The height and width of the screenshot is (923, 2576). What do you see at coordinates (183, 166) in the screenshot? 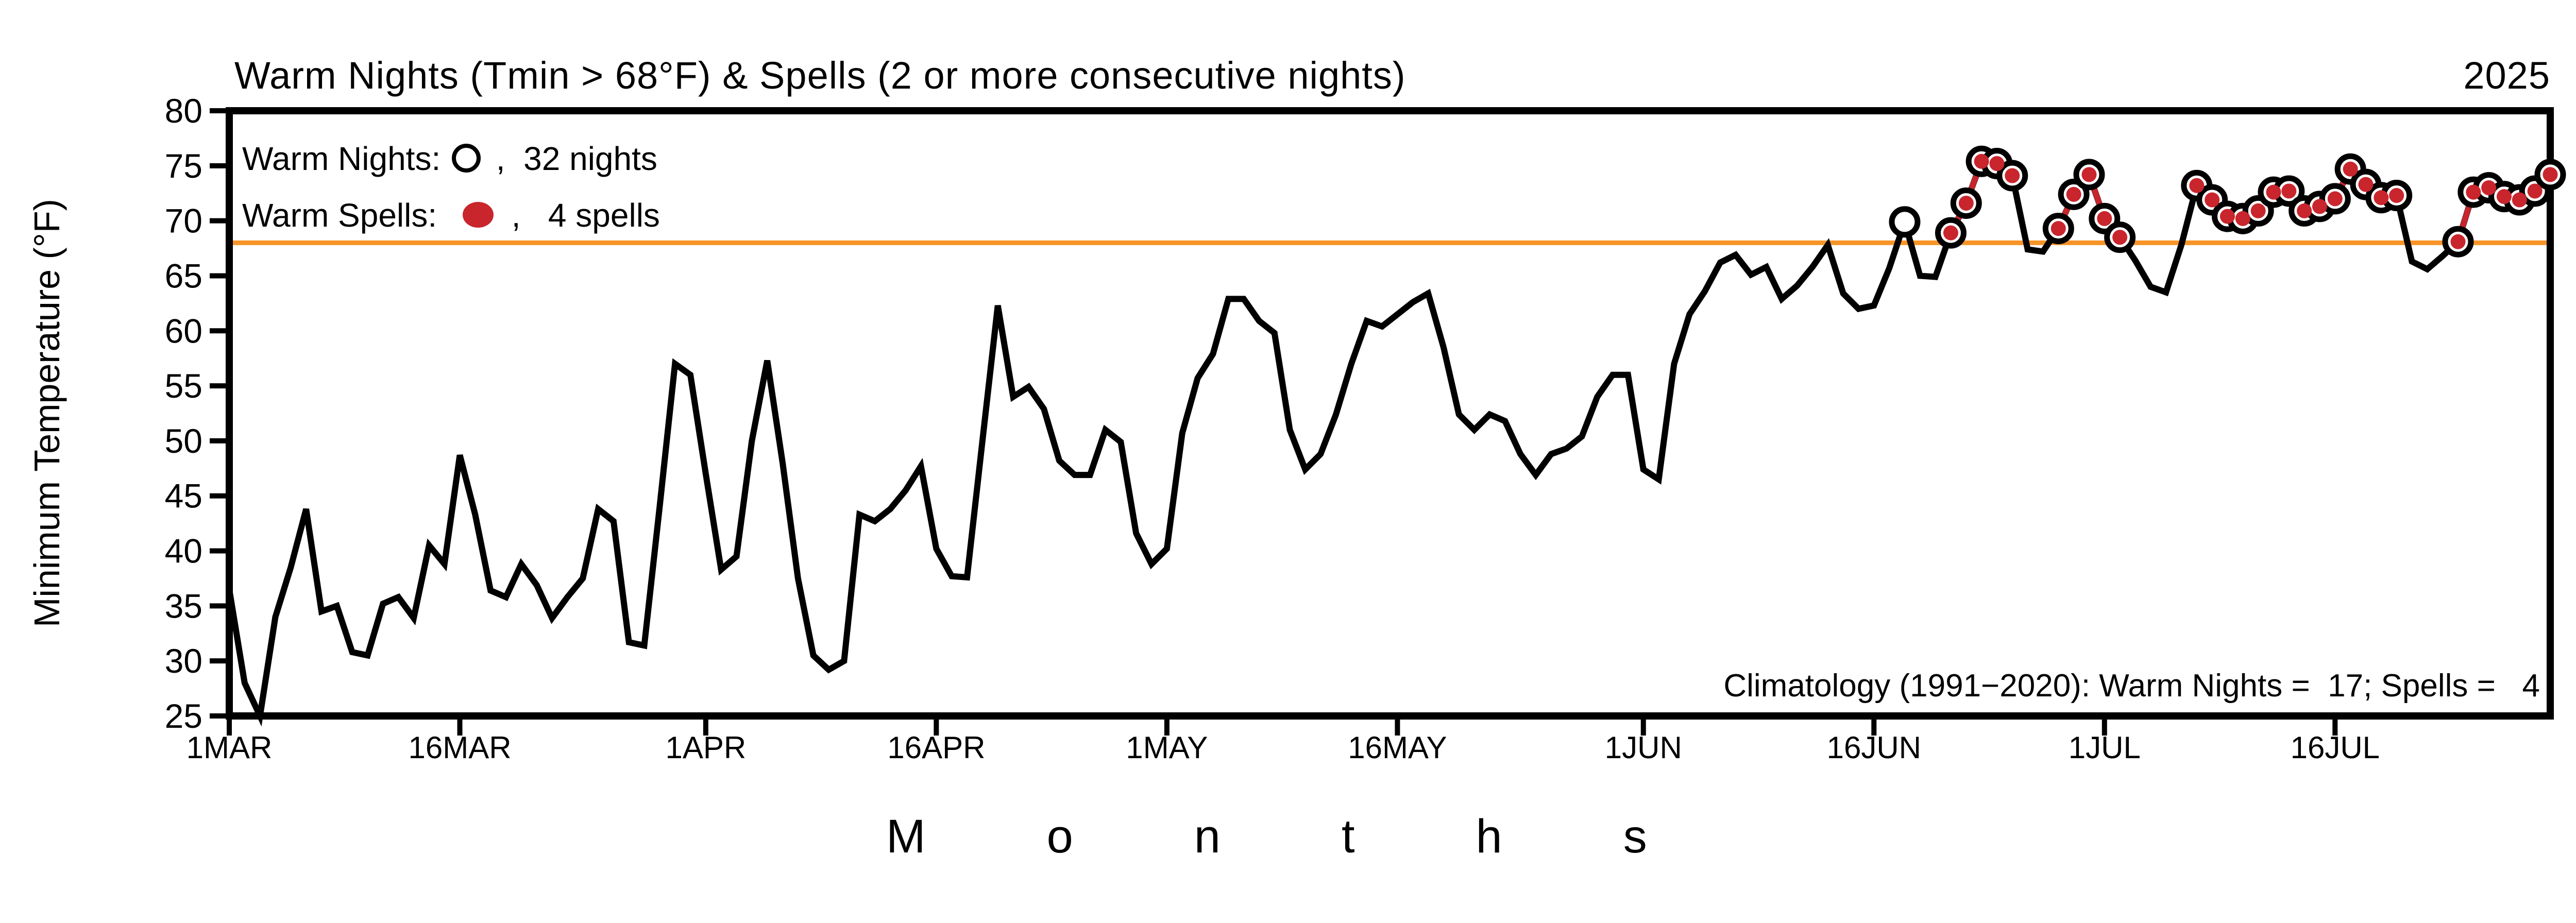
I see `y-tick-label: 75` at bounding box center [183, 166].